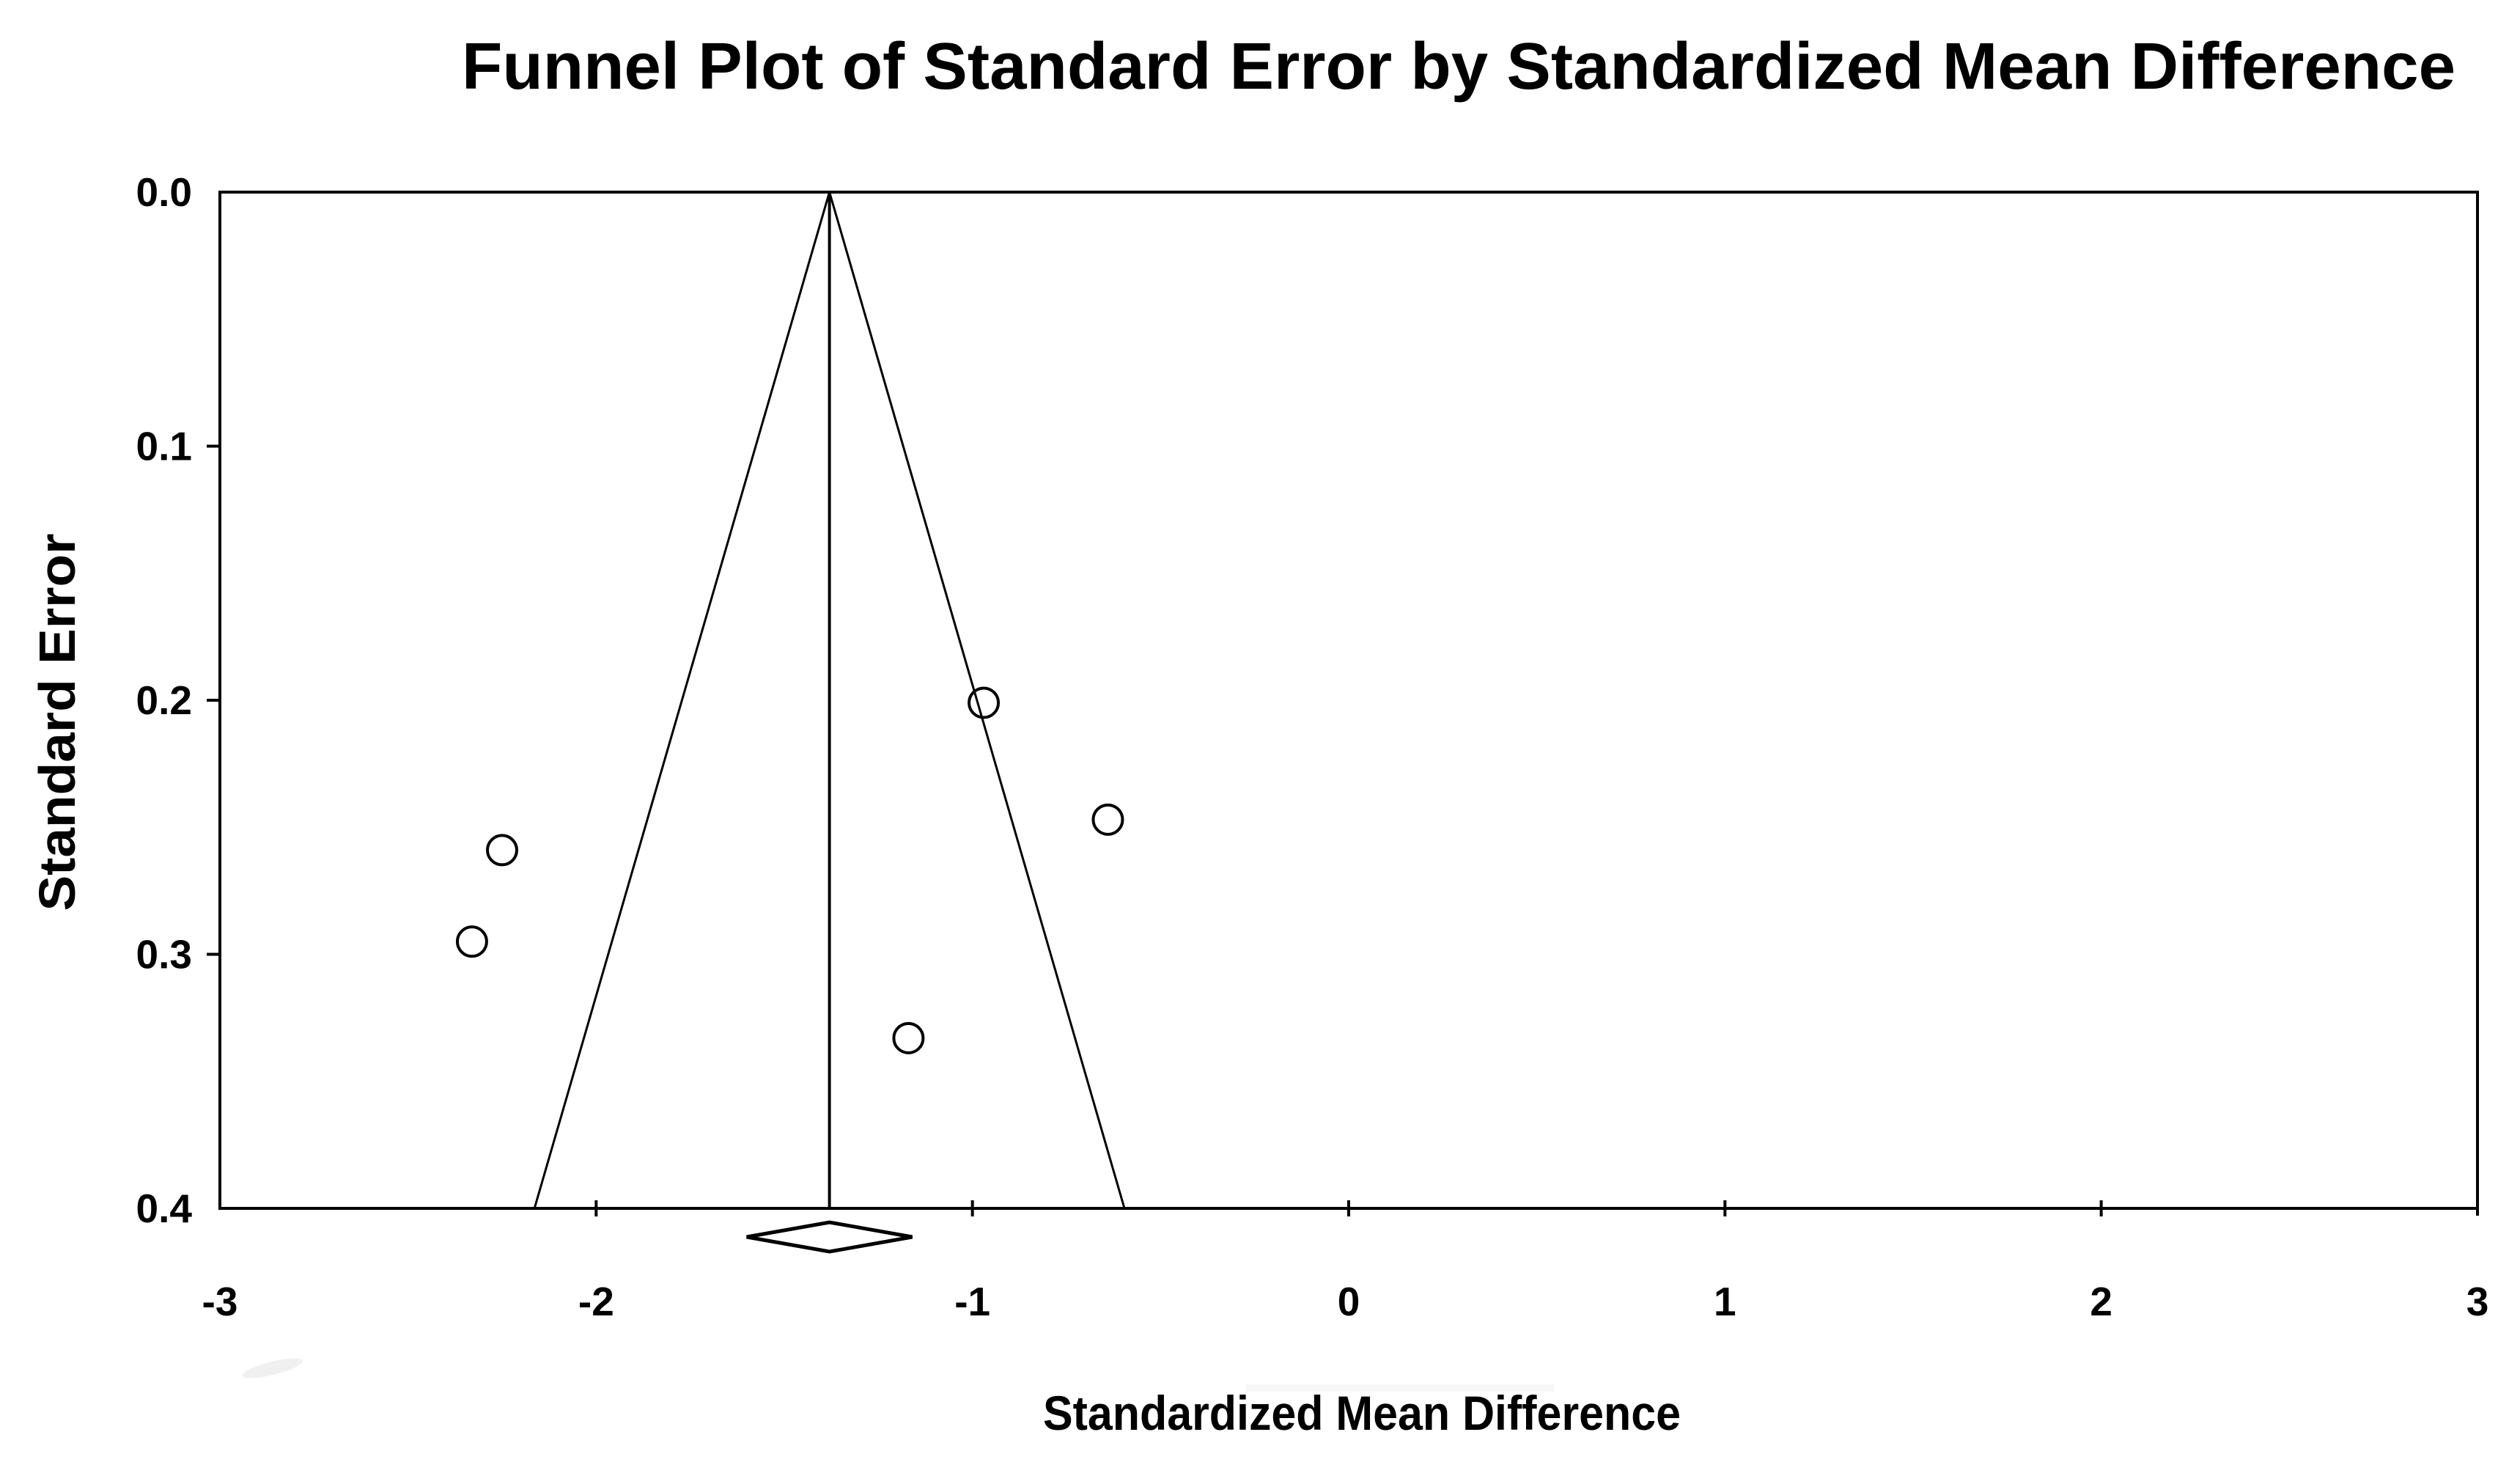 This screenshot has width=2520, height=1465. What do you see at coordinates (2101, 1301) in the screenshot?
I see `x-tick-label: 2` at bounding box center [2101, 1301].